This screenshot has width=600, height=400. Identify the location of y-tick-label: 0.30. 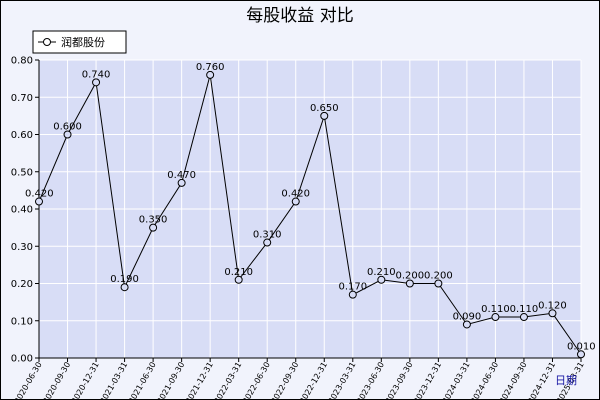
(22, 247).